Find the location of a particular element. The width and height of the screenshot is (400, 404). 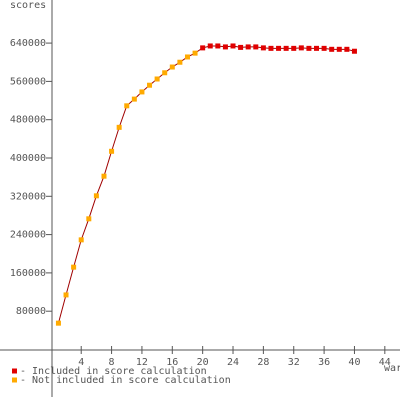

x-tick-label: 36 is located at coordinates (324, 362).